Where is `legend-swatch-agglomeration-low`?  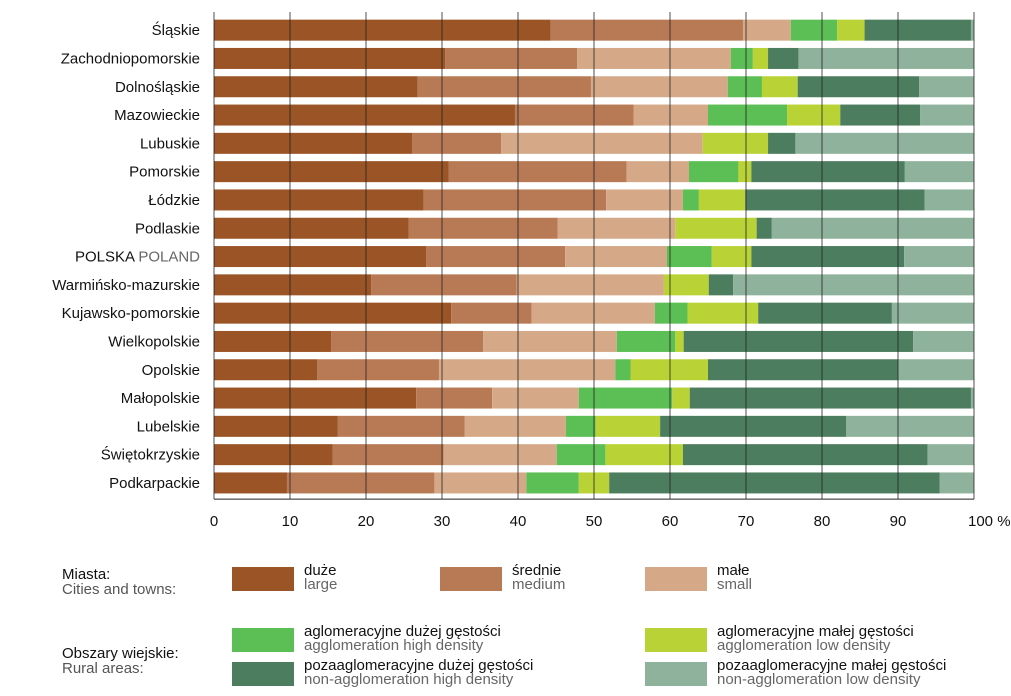
legend-swatch-agglomeration-low is located at coordinates (676, 640).